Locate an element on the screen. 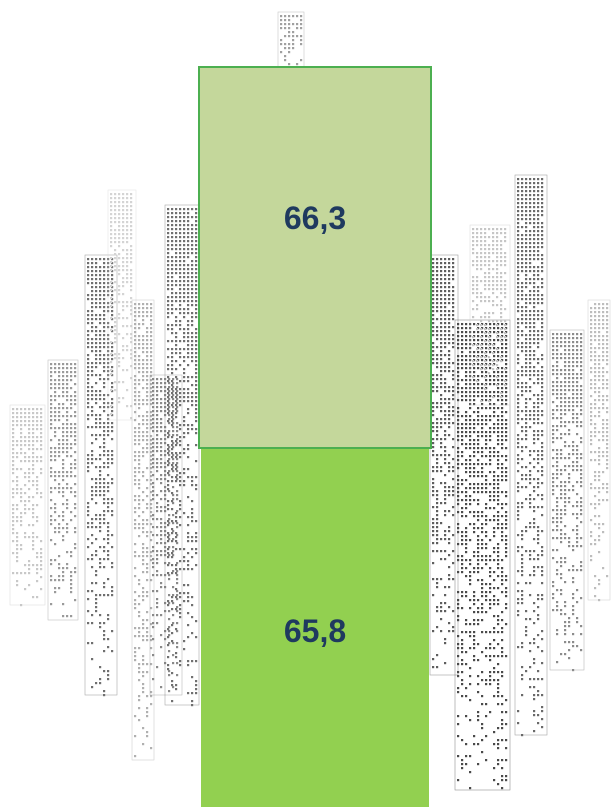 This screenshot has width=614, height=807. data-label-top: 66,3 is located at coordinates (315, 217).